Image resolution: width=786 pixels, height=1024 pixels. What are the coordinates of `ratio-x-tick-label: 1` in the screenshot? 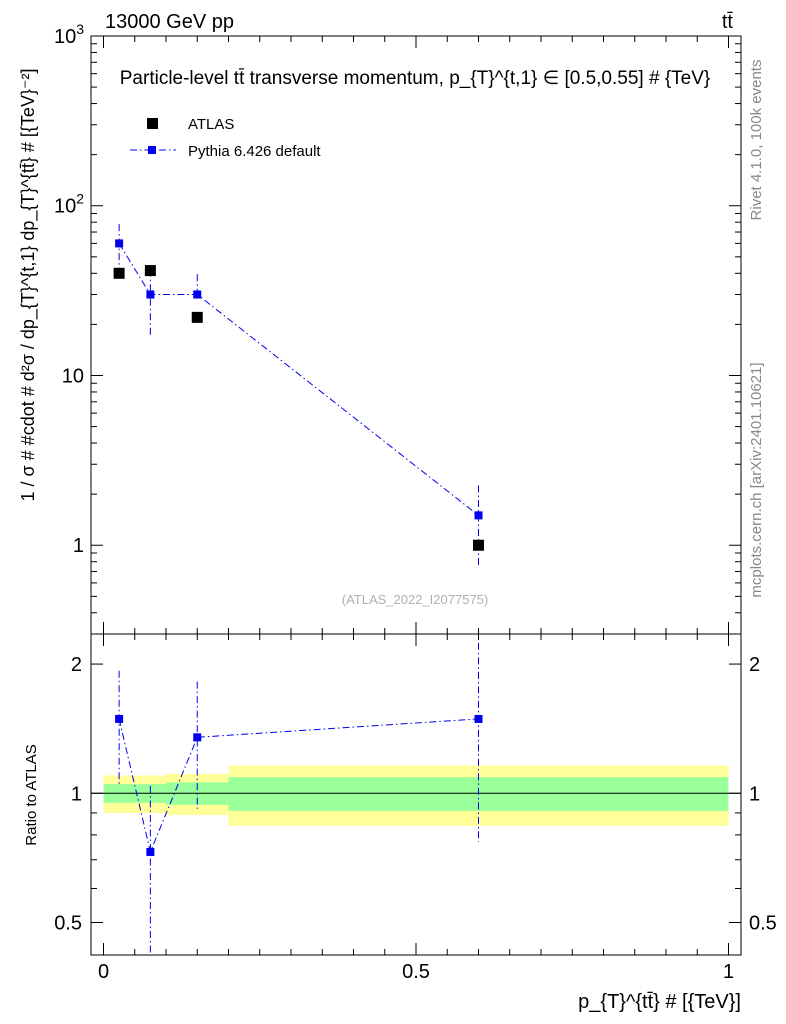 It's located at (728, 972).